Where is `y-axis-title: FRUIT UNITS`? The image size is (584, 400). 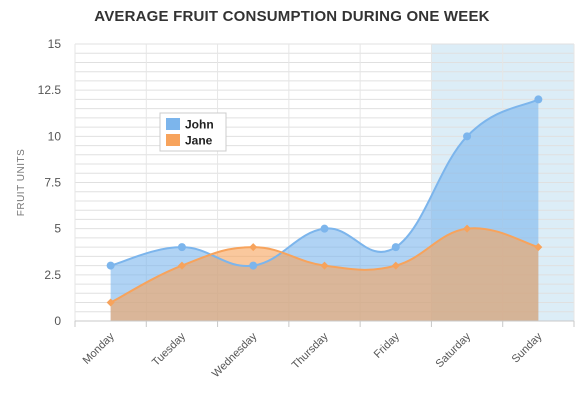 y-axis-title: FRUIT UNITS is located at coordinates (21, 183).